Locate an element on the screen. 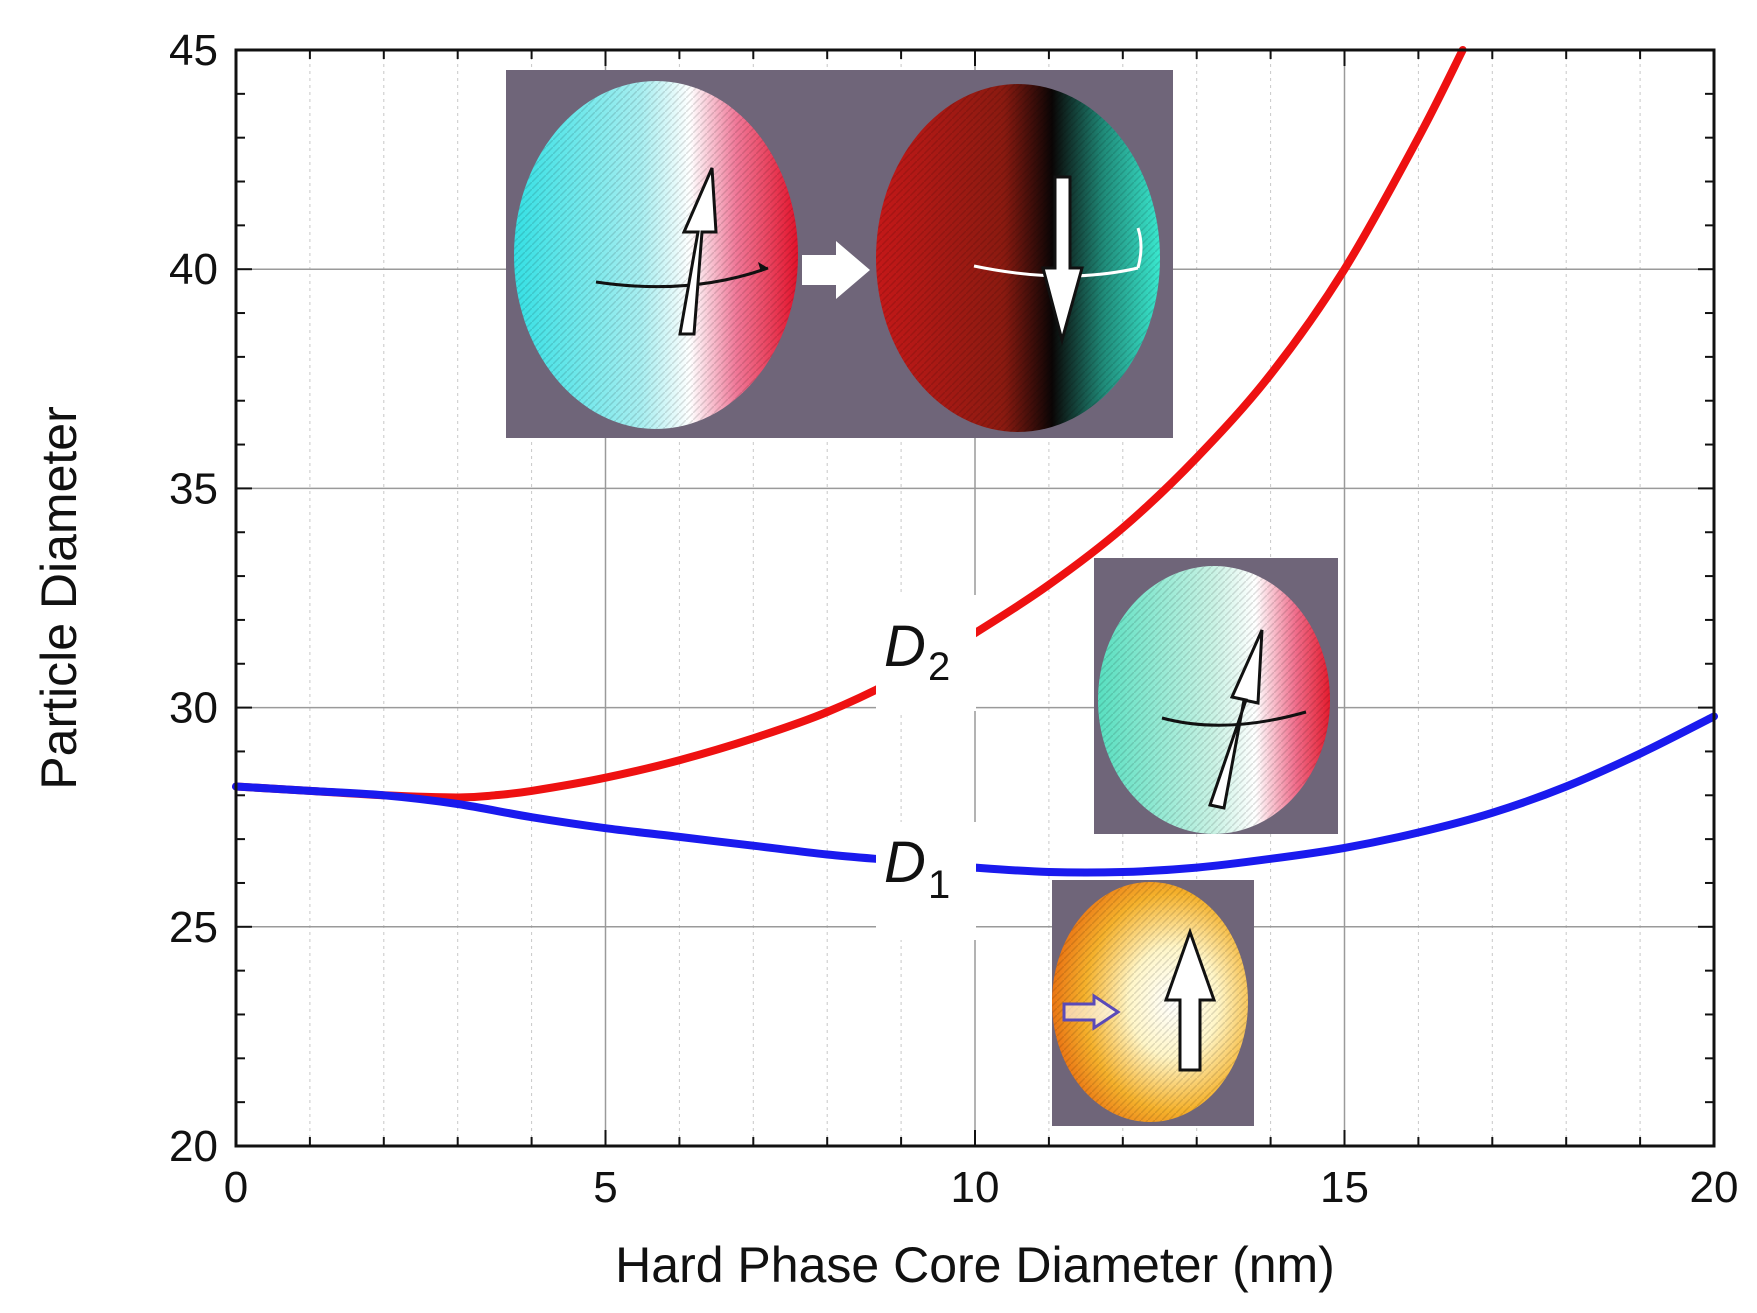  curve-label-d2-main: D is located at coordinates (905, 646).